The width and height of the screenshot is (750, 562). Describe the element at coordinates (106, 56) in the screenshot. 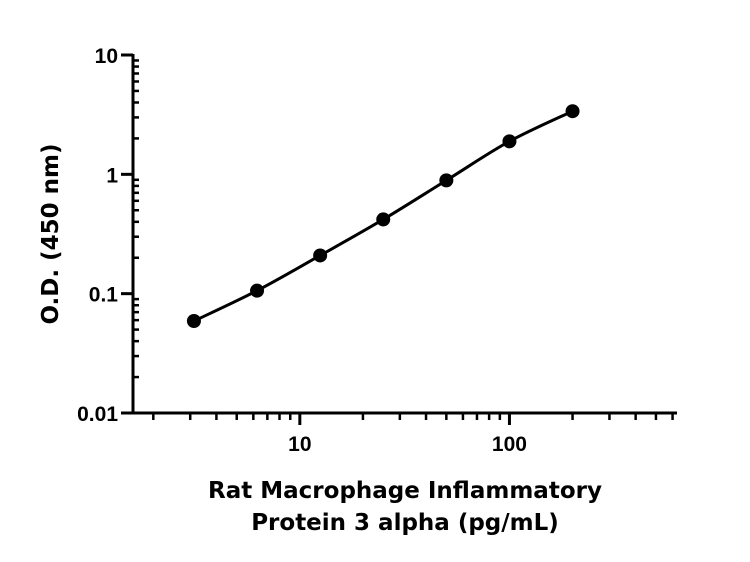

I see `y-tick-label: 10` at that location.